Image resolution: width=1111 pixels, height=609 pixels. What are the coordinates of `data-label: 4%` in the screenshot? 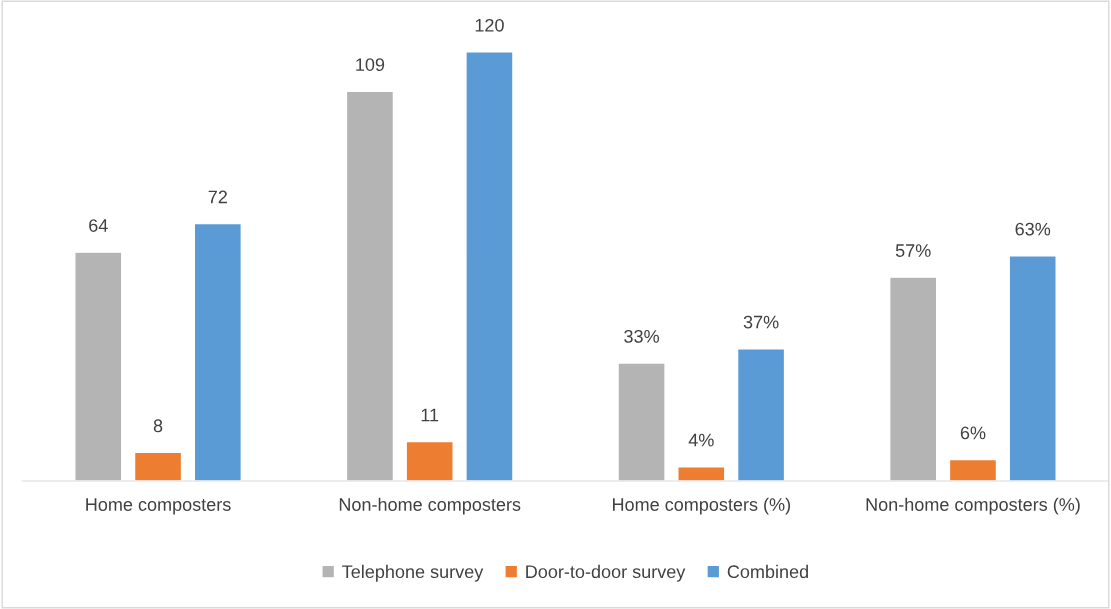 It's located at (701, 440).